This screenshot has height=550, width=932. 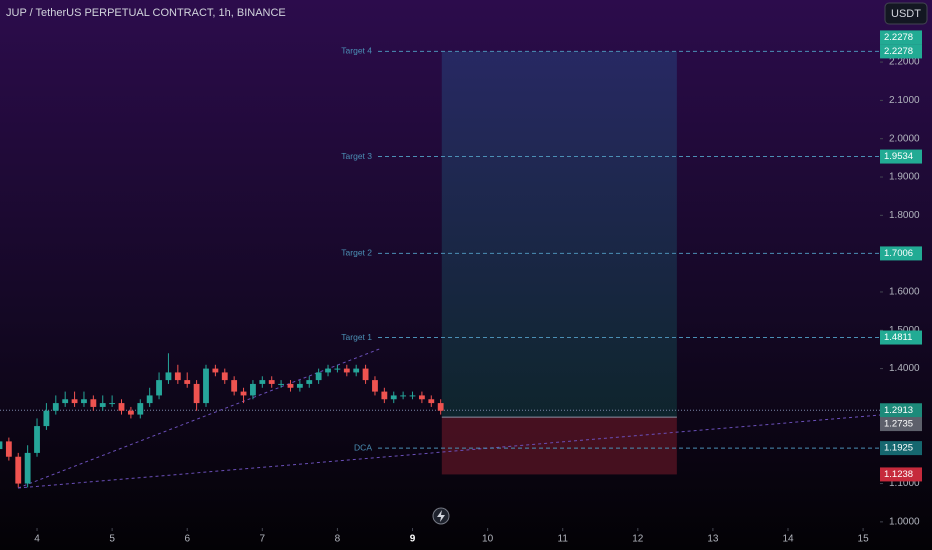 What do you see at coordinates (904, 522) in the screenshot?
I see `y-tick-label: 1.0000` at bounding box center [904, 522].